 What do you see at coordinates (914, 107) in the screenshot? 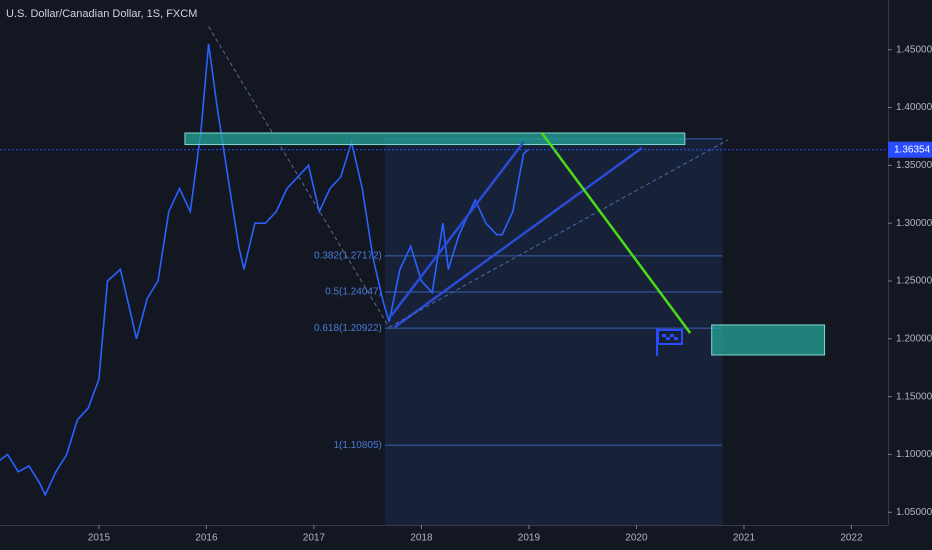
I see `y-tick-label: 1.40000` at bounding box center [914, 107].